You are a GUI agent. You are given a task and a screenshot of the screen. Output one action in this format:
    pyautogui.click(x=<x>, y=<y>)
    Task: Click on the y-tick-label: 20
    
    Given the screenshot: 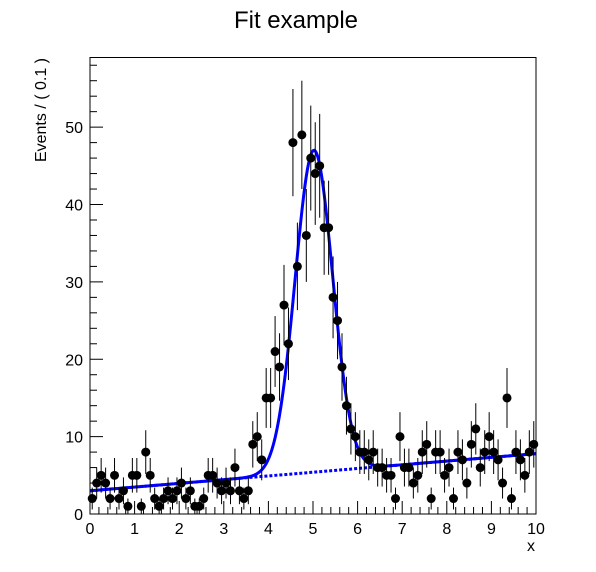 What is the action you would take?
    pyautogui.click(x=74, y=360)
    